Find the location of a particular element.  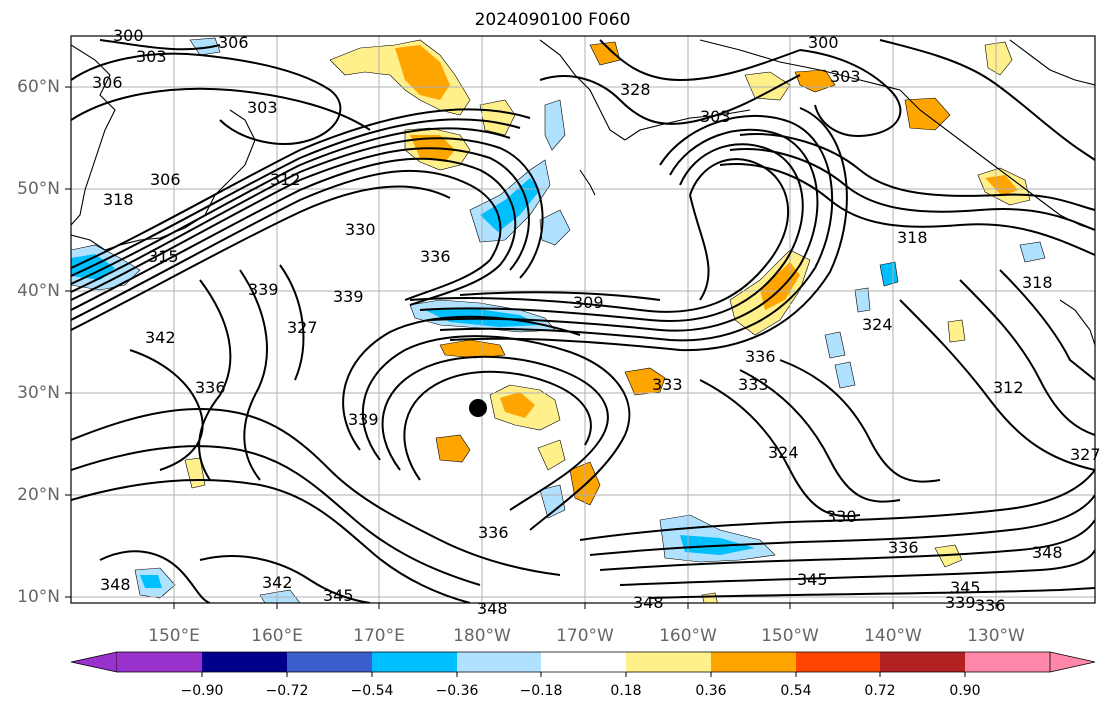

colorbar is located at coordinates (583, 664).